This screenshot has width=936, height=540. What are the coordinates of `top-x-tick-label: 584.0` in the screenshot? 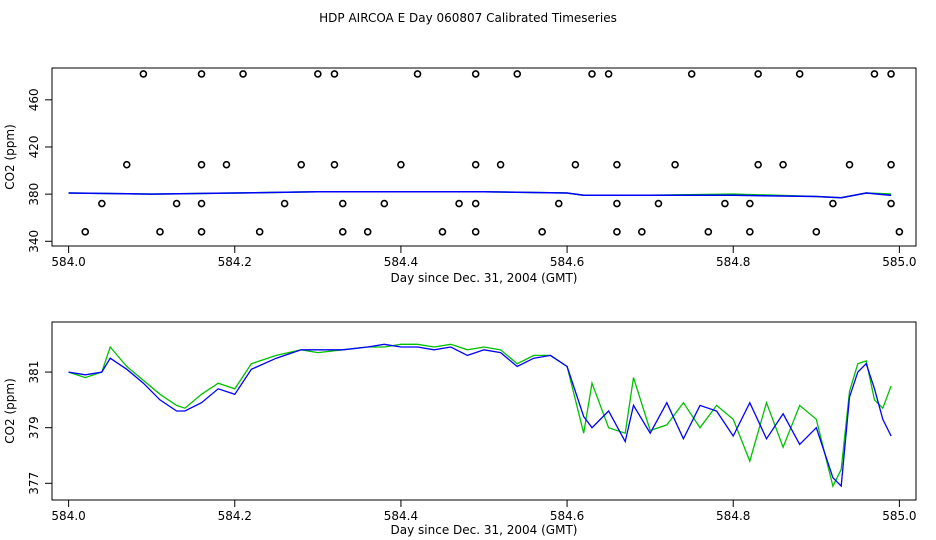 It's located at (68, 262).